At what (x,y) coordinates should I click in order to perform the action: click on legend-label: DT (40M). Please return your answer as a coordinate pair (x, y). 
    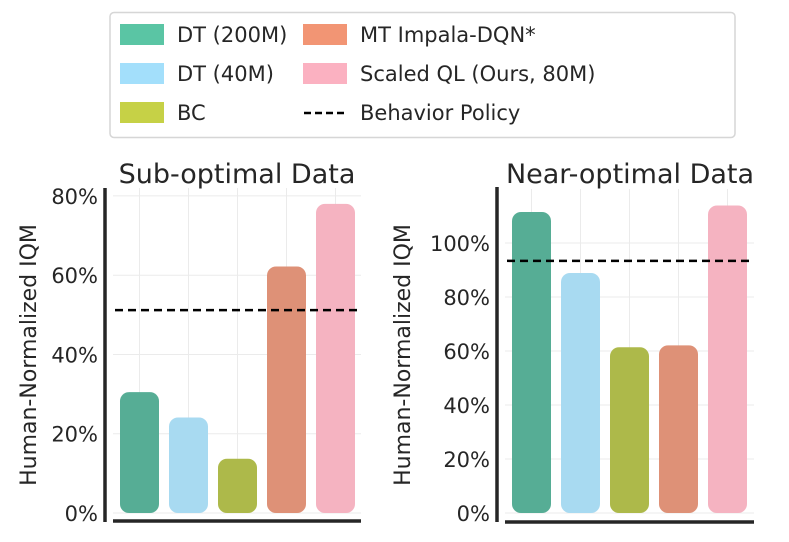
    Looking at the image, I should click on (225, 74).